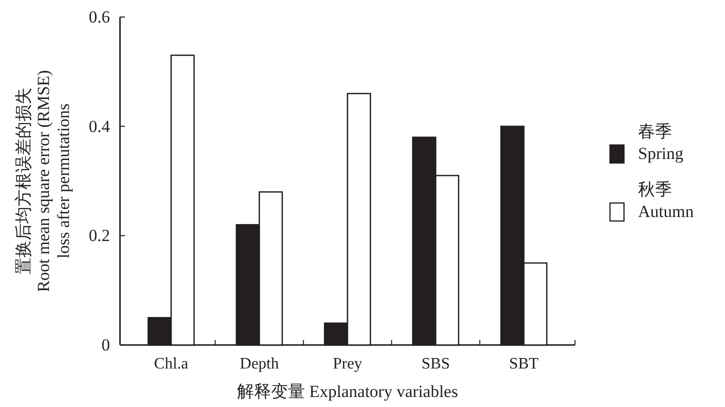 Image resolution: width=725 pixels, height=407 pixels. What do you see at coordinates (106, 344) in the screenshot?
I see `y-tick-label: 0` at bounding box center [106, 344].